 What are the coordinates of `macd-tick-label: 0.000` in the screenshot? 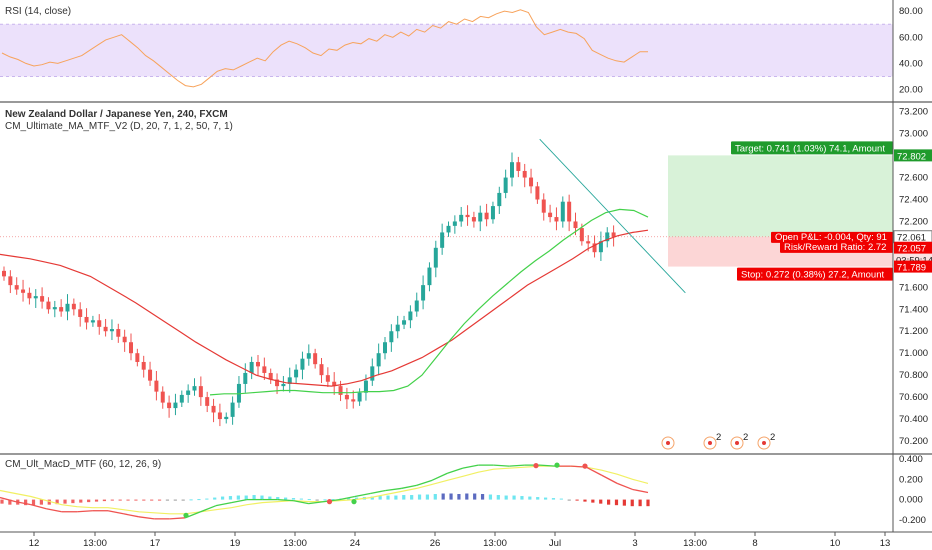 It's located at (911, 500).